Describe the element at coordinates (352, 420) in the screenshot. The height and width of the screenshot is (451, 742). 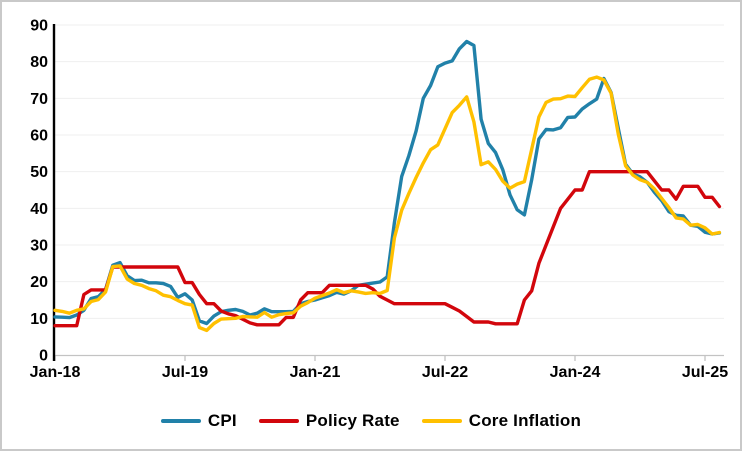
I see `legend-label-policy-rate: Policy Rate` at that location.